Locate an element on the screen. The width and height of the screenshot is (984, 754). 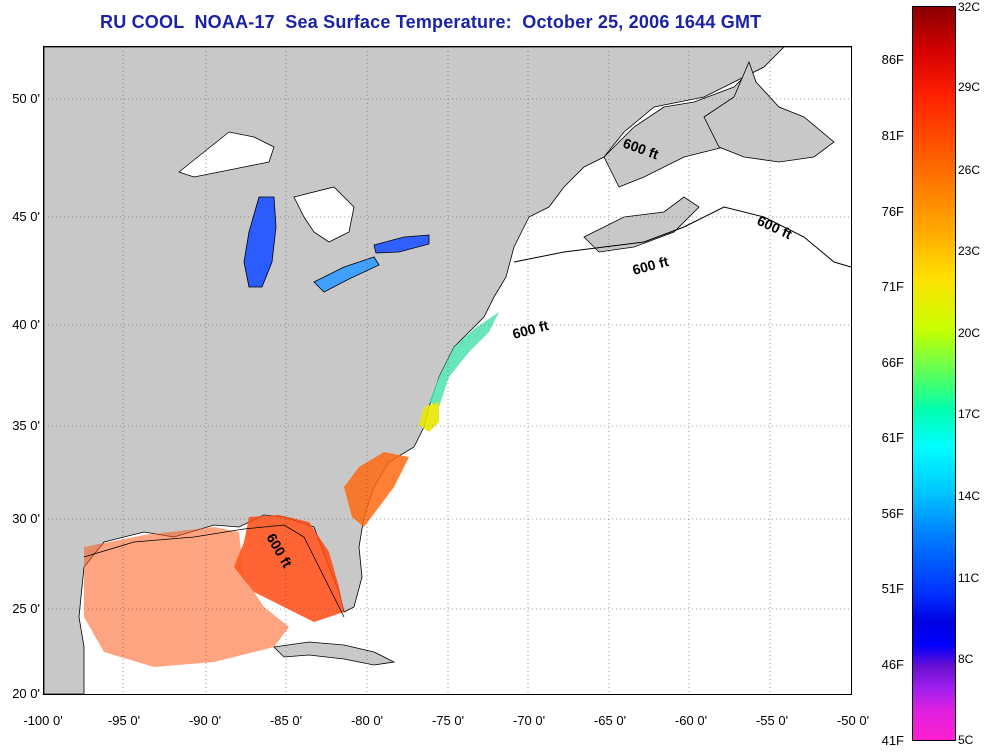
colorbar-f-61: 61F is located at coordinates (892, 437).